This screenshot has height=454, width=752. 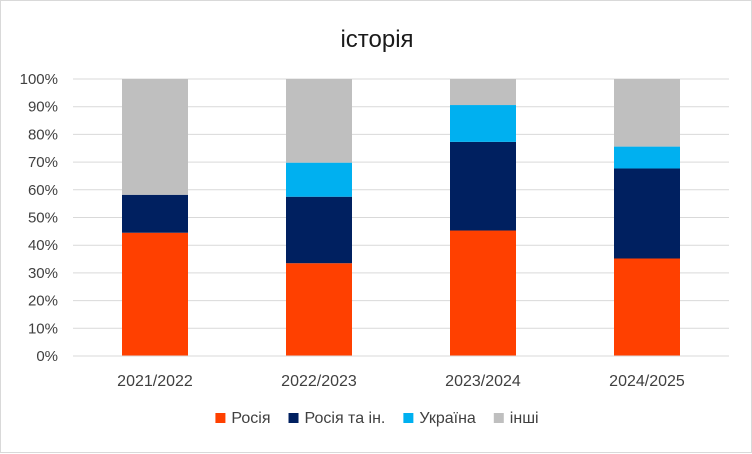 I want to click on legend-label: Росія та ін., so click(x=345, y=418).